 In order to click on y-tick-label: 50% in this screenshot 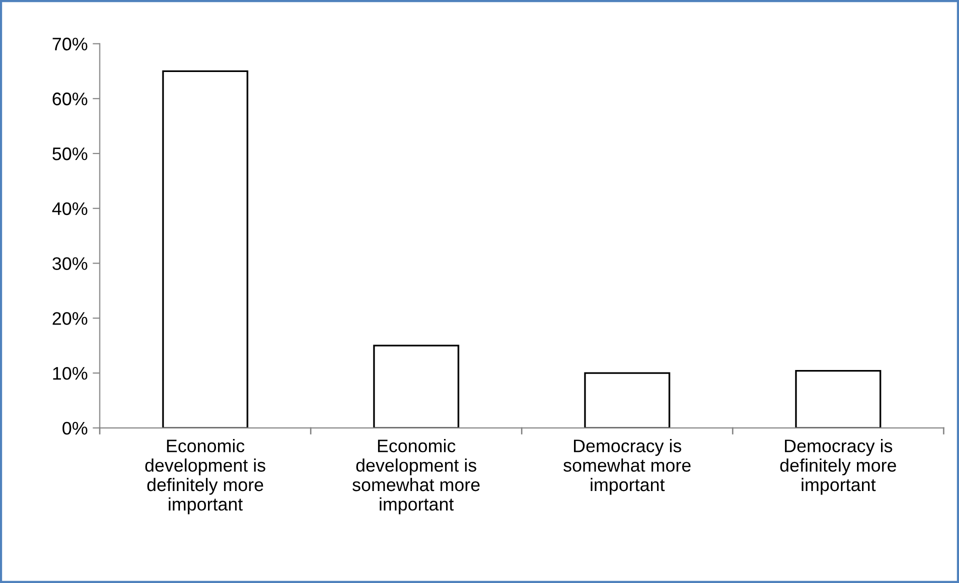, I will do `click(70, 153)`.